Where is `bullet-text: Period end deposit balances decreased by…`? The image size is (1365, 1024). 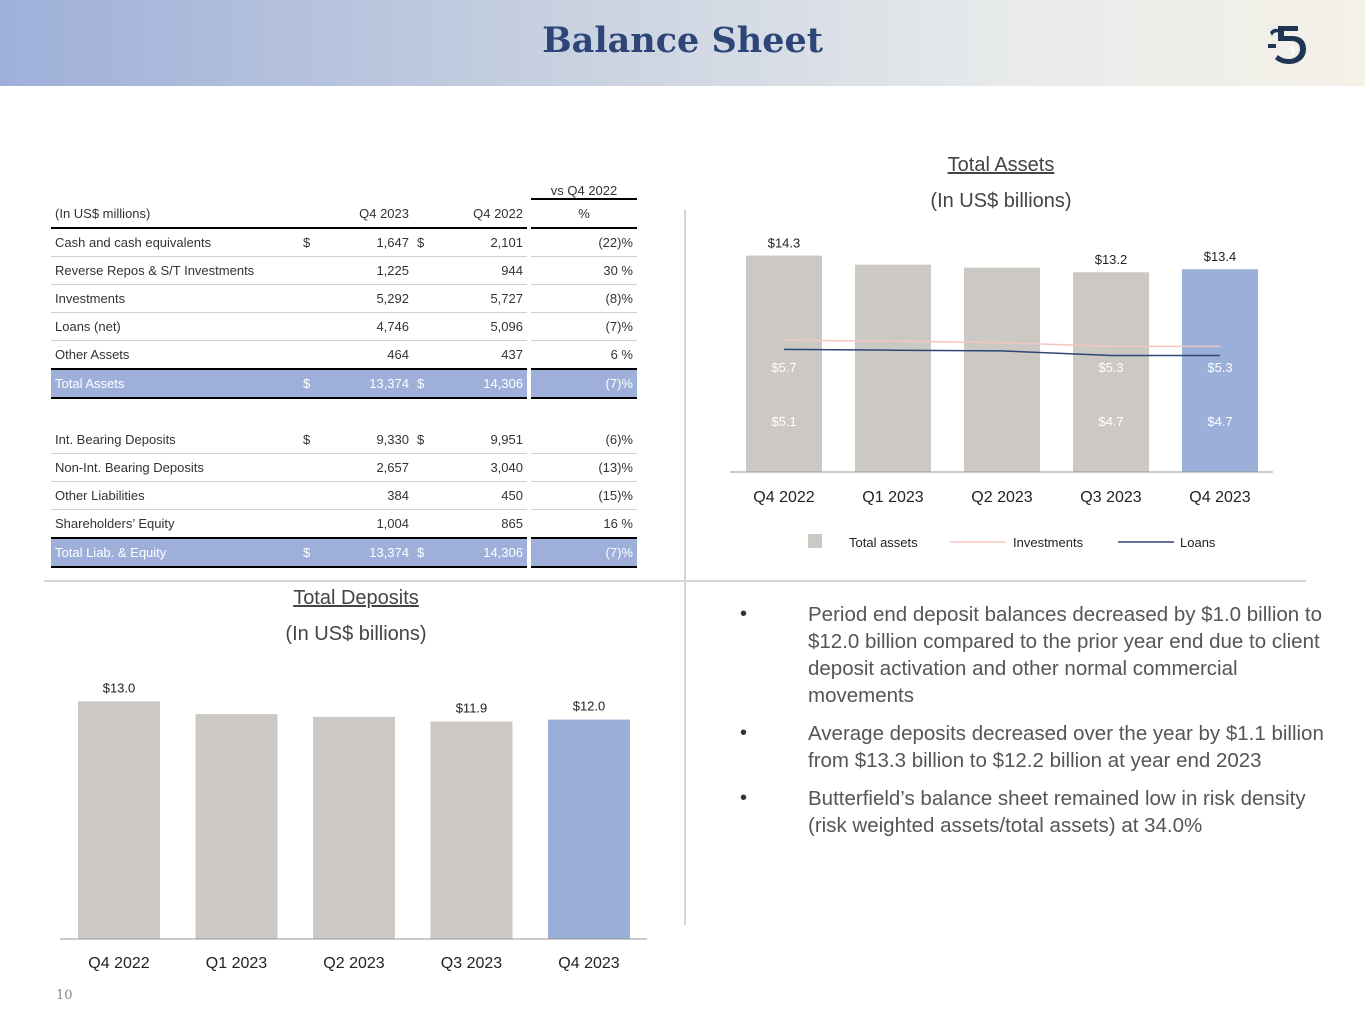 bullet-text: Period end deposit balances decreased by… is located at coordinates (1065, 655).